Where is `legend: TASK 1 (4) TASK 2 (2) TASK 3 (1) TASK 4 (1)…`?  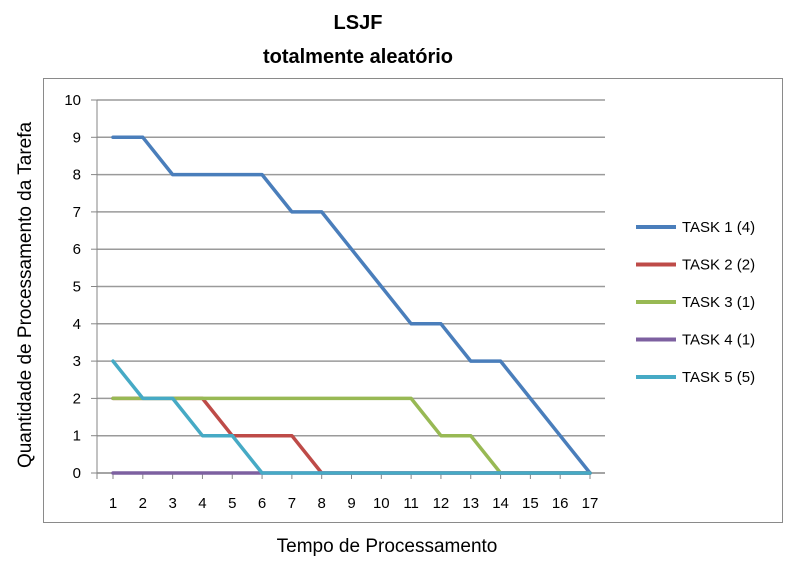
legend: TASK 1 (4) TASK 2 (2) TASK 3 (1) TASK 4 (1)… is located at coordinates (695, 302).